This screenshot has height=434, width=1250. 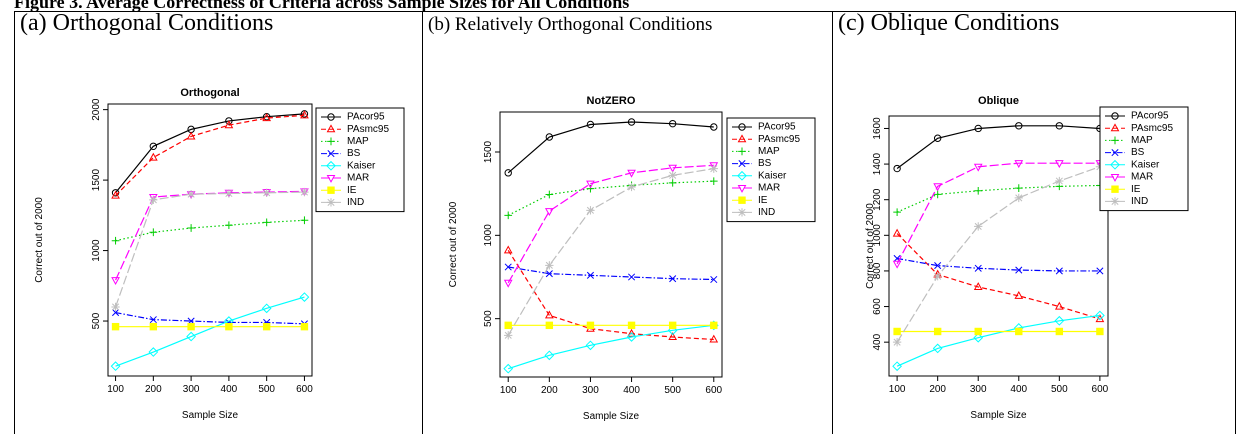 What do you see at coordinates (877, 270) in the screenshot?
I see `y-tick-label: 800` at bounding box center [877, 270].